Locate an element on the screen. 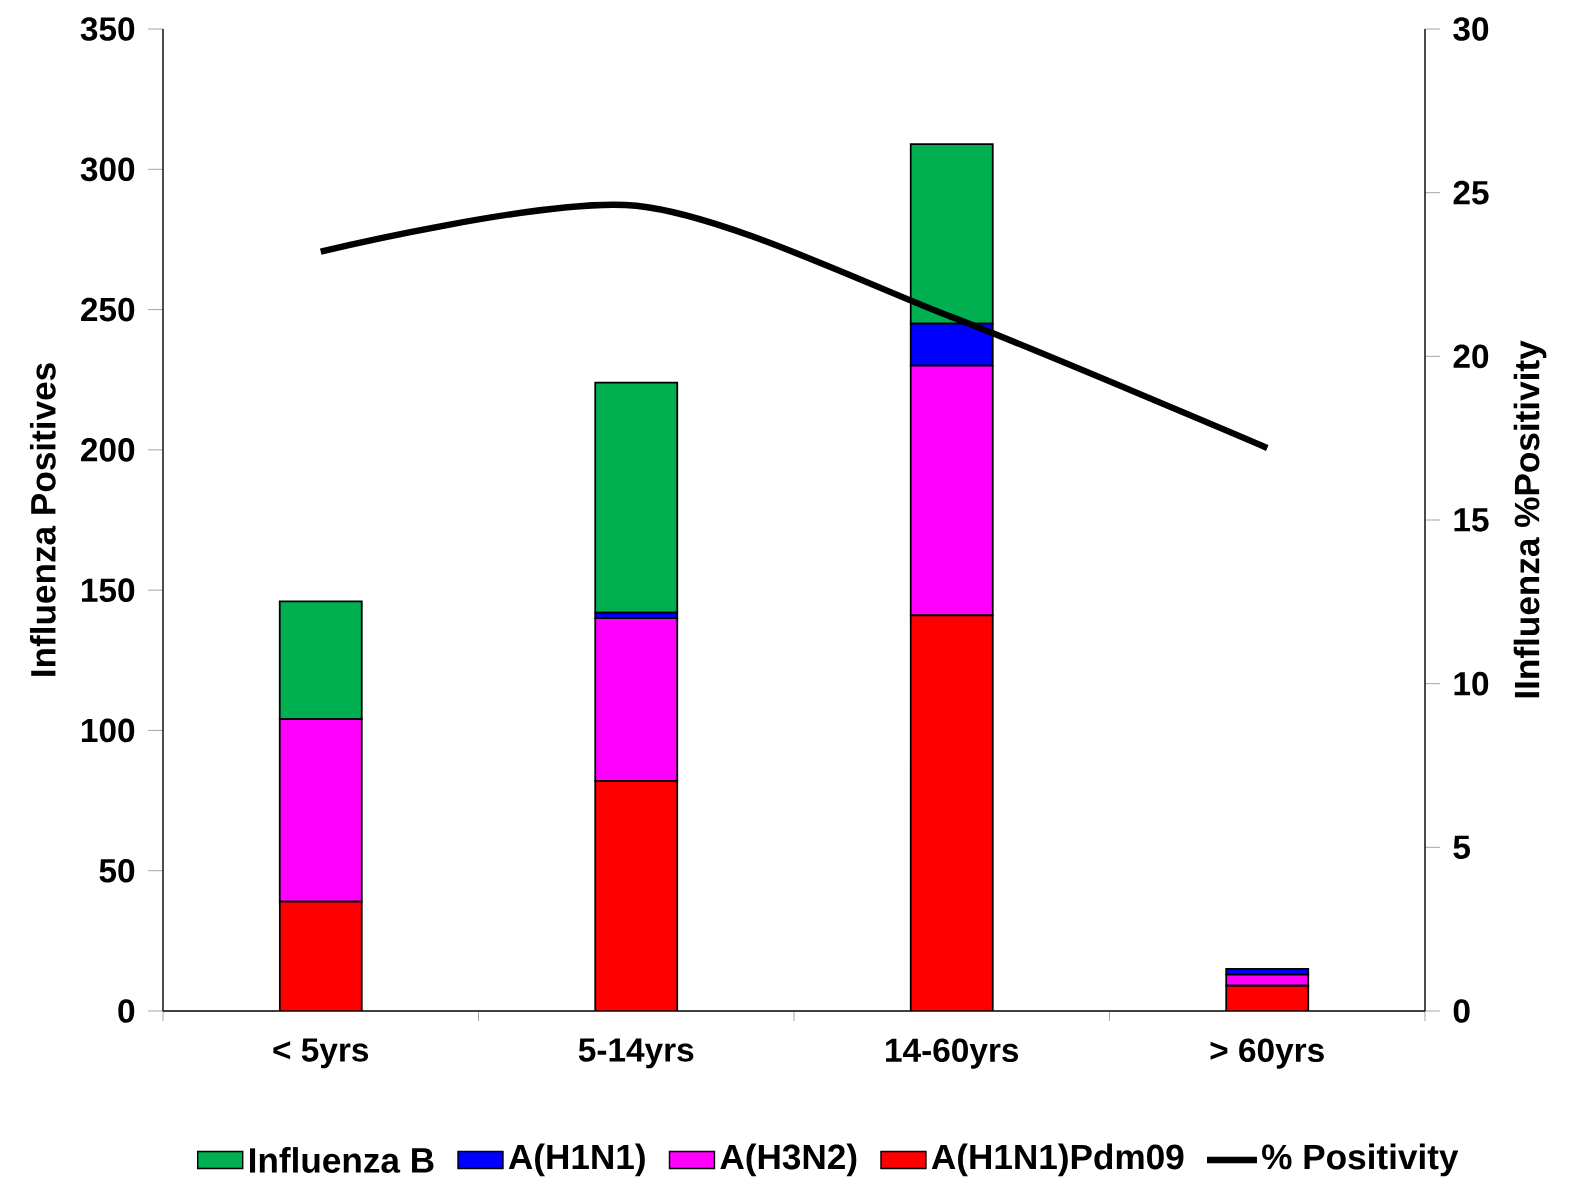 This screenshot has height=1182, width=1569. x-tick-label: 14-60yrs is located at coordinates (952, 1053).